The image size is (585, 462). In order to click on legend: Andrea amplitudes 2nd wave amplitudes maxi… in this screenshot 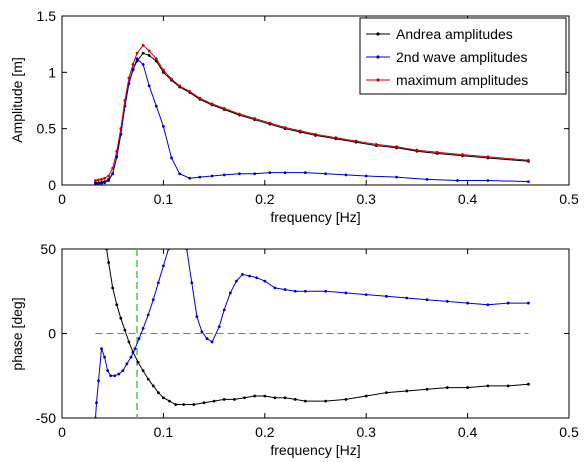, I will do `click(463, 56)`.